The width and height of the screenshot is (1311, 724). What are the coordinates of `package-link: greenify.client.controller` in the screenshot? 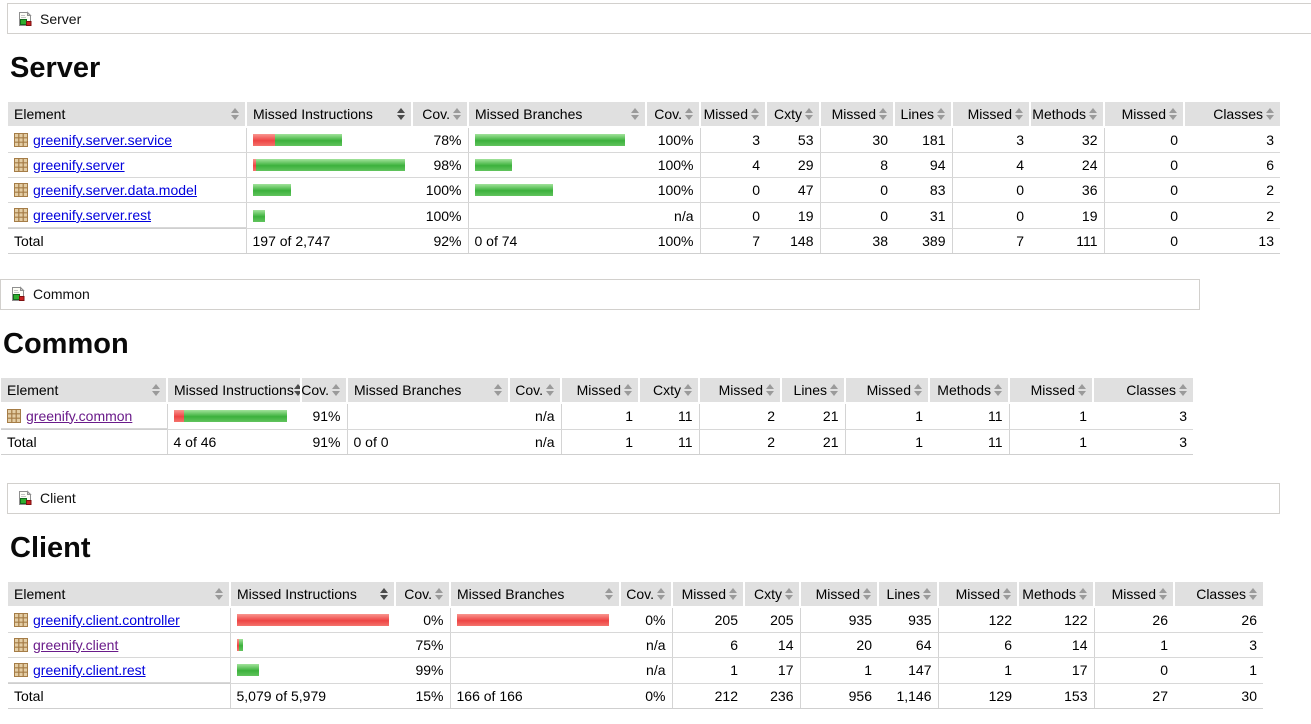 It's located at (106, 619).